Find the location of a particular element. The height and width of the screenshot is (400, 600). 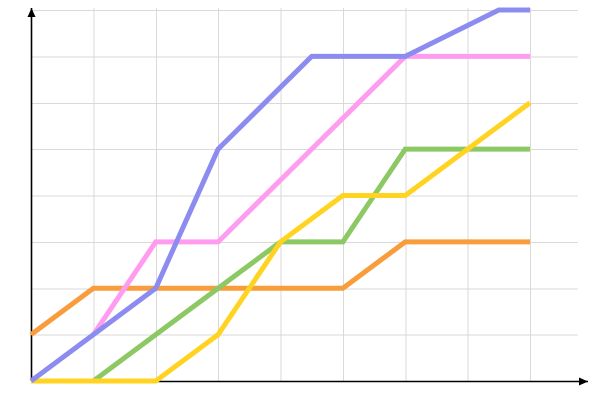

y-axis-arrow-icon is located at coordinates (31, 12).